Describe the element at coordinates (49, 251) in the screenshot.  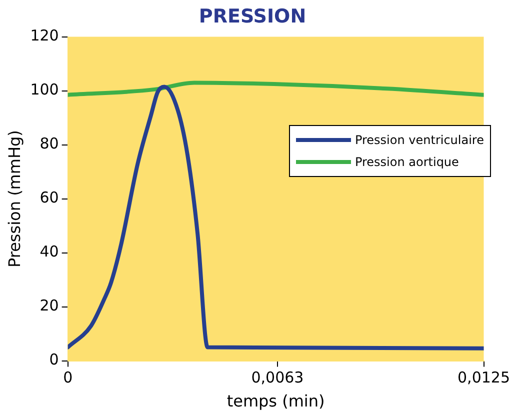
I see `y-tick-label: 40` at that location.